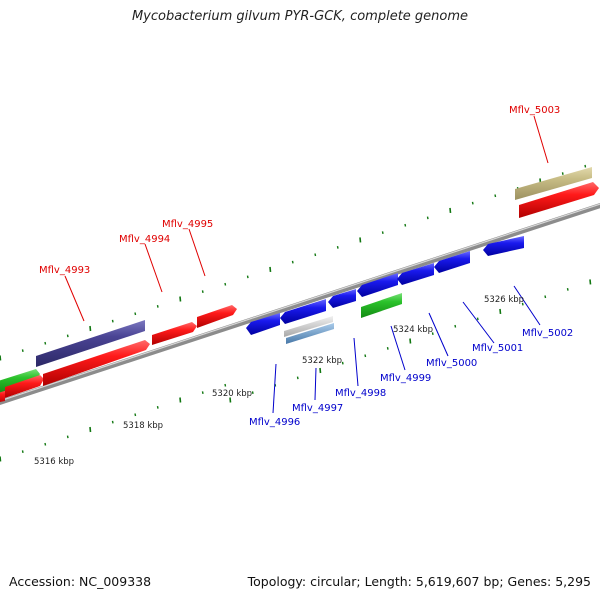 The width and height of the screenshot is (600, 600). What do you see at coordinates (232, 394) in the screenshot?
I see `scale-label: 5320 kbp` at bounding box center [232, 394].